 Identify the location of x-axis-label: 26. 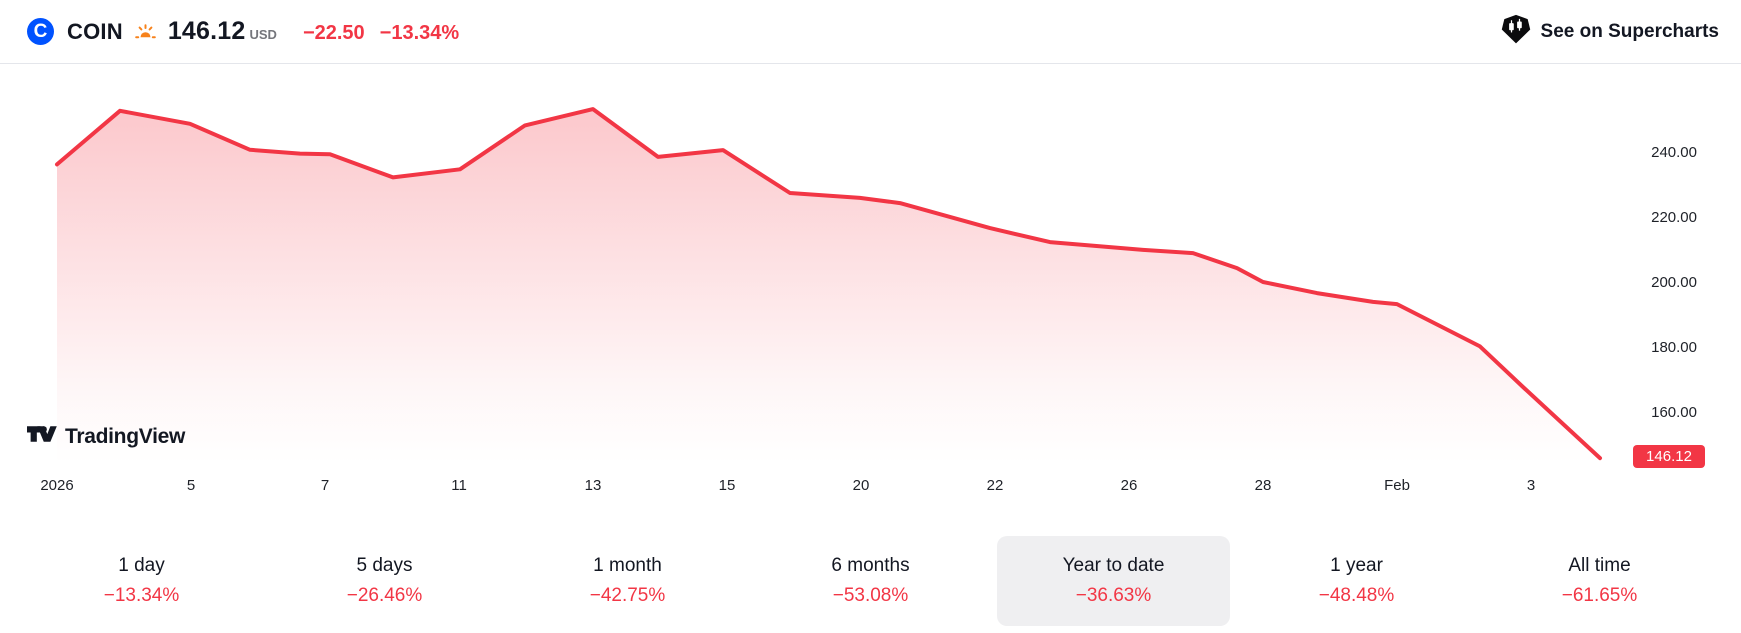
(1129, 485).